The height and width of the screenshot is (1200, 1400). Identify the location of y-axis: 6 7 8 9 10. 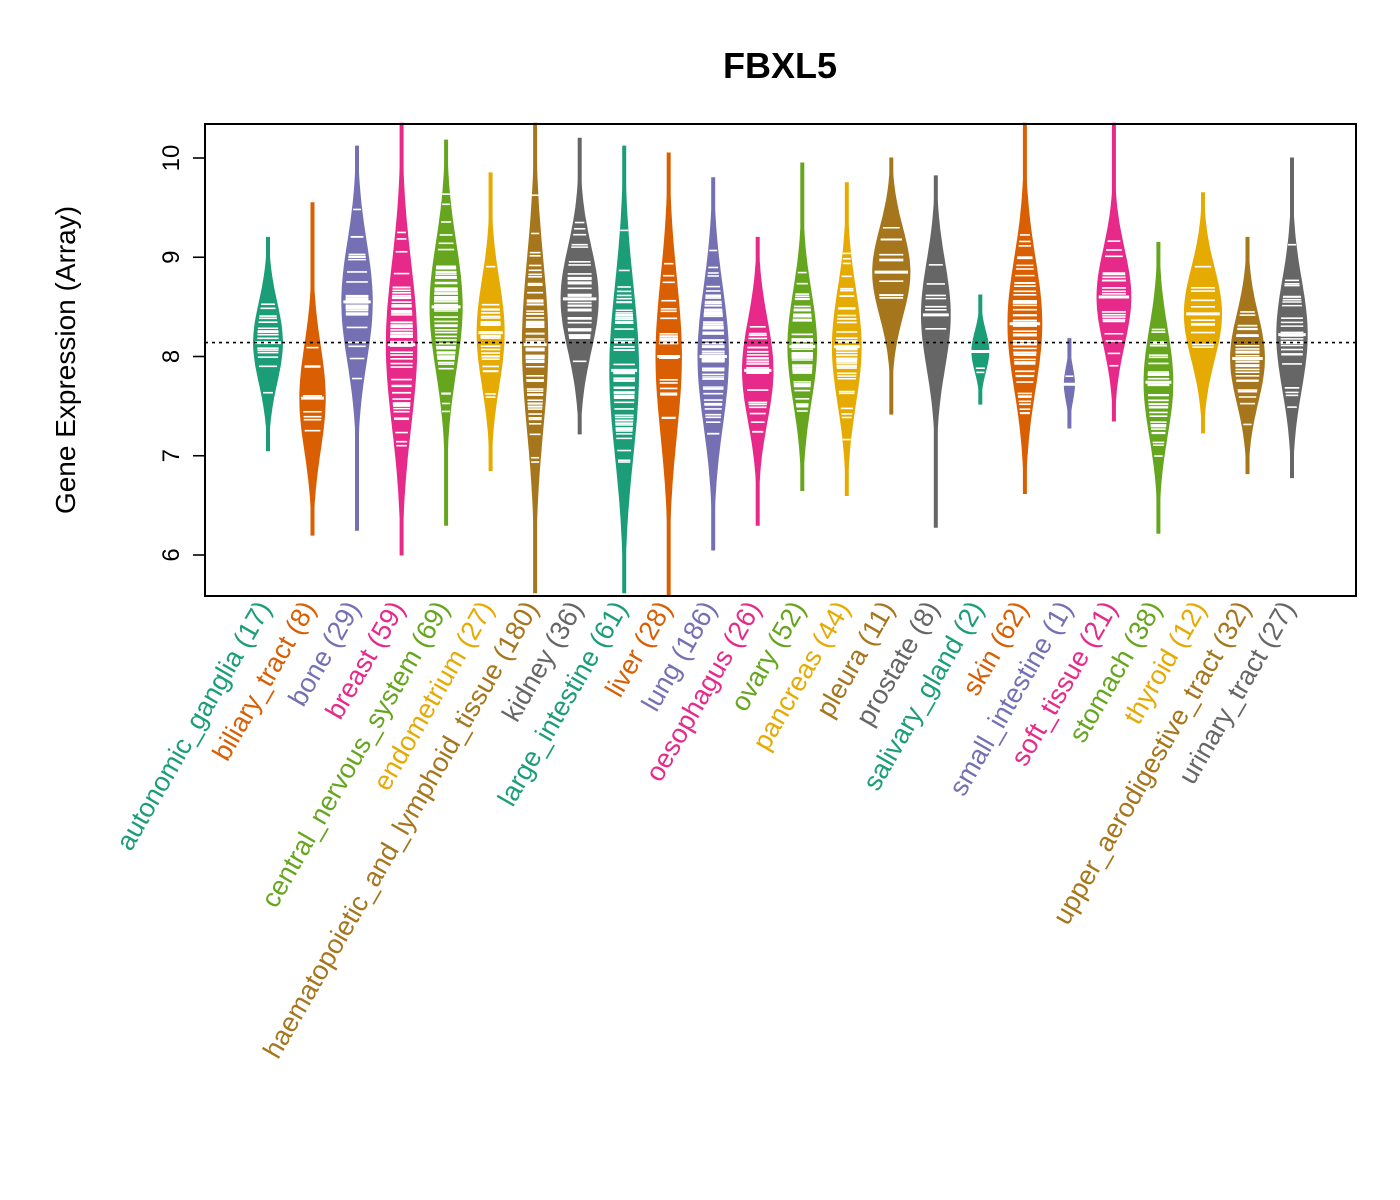
(182, 353).